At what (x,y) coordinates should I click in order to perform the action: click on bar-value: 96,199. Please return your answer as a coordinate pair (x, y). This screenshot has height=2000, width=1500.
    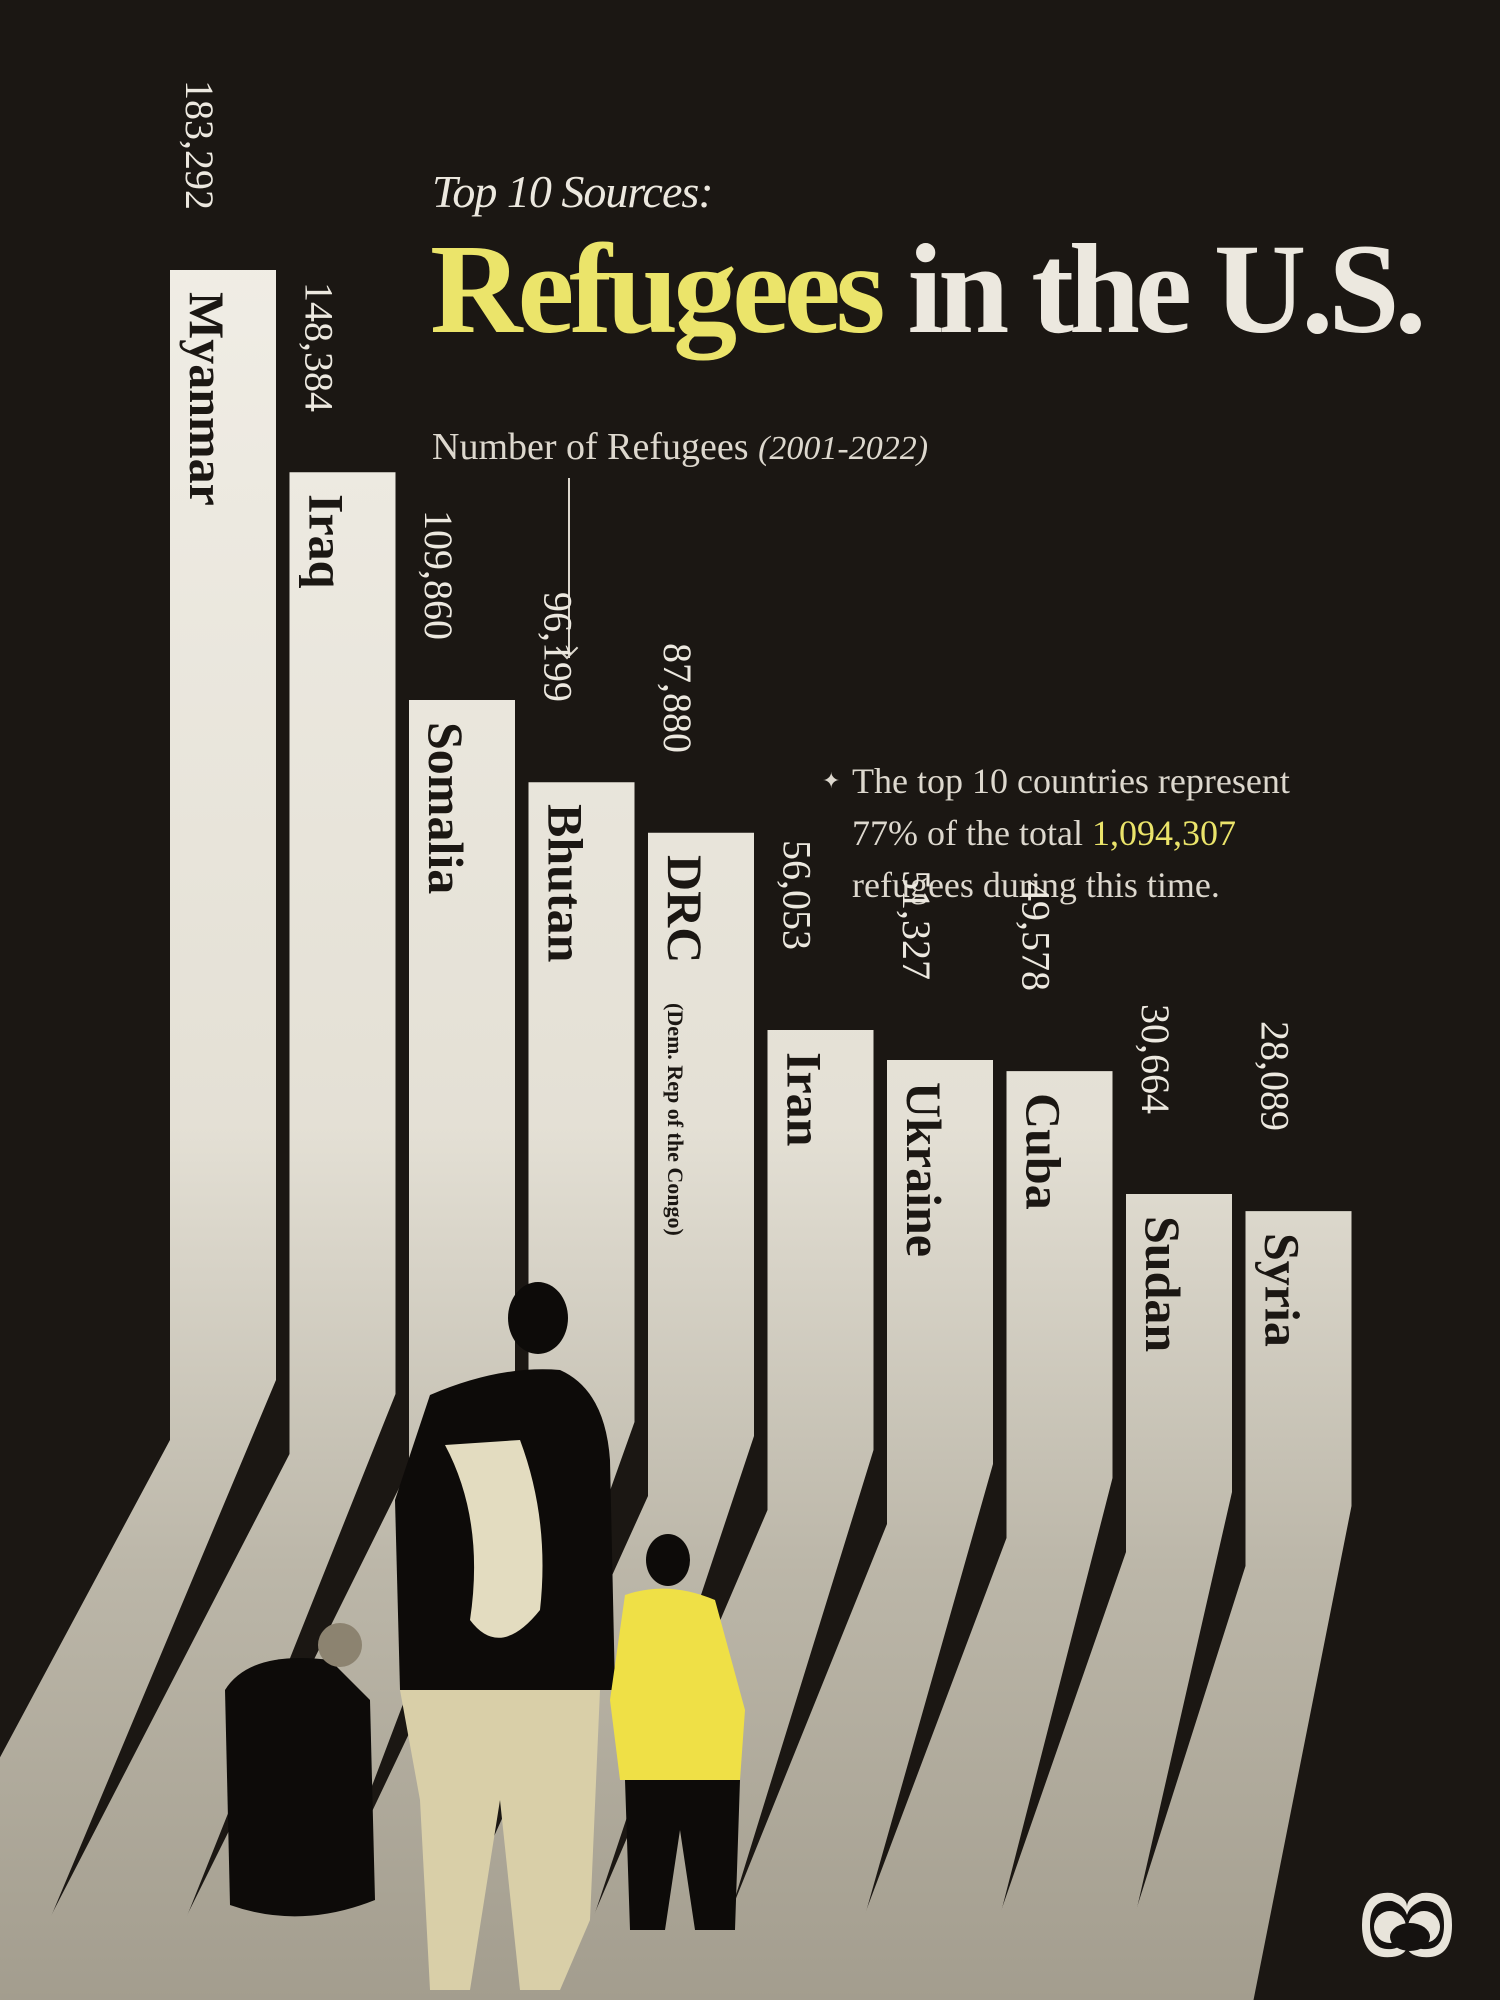
    Looking at the image, I should click on (558, 647).